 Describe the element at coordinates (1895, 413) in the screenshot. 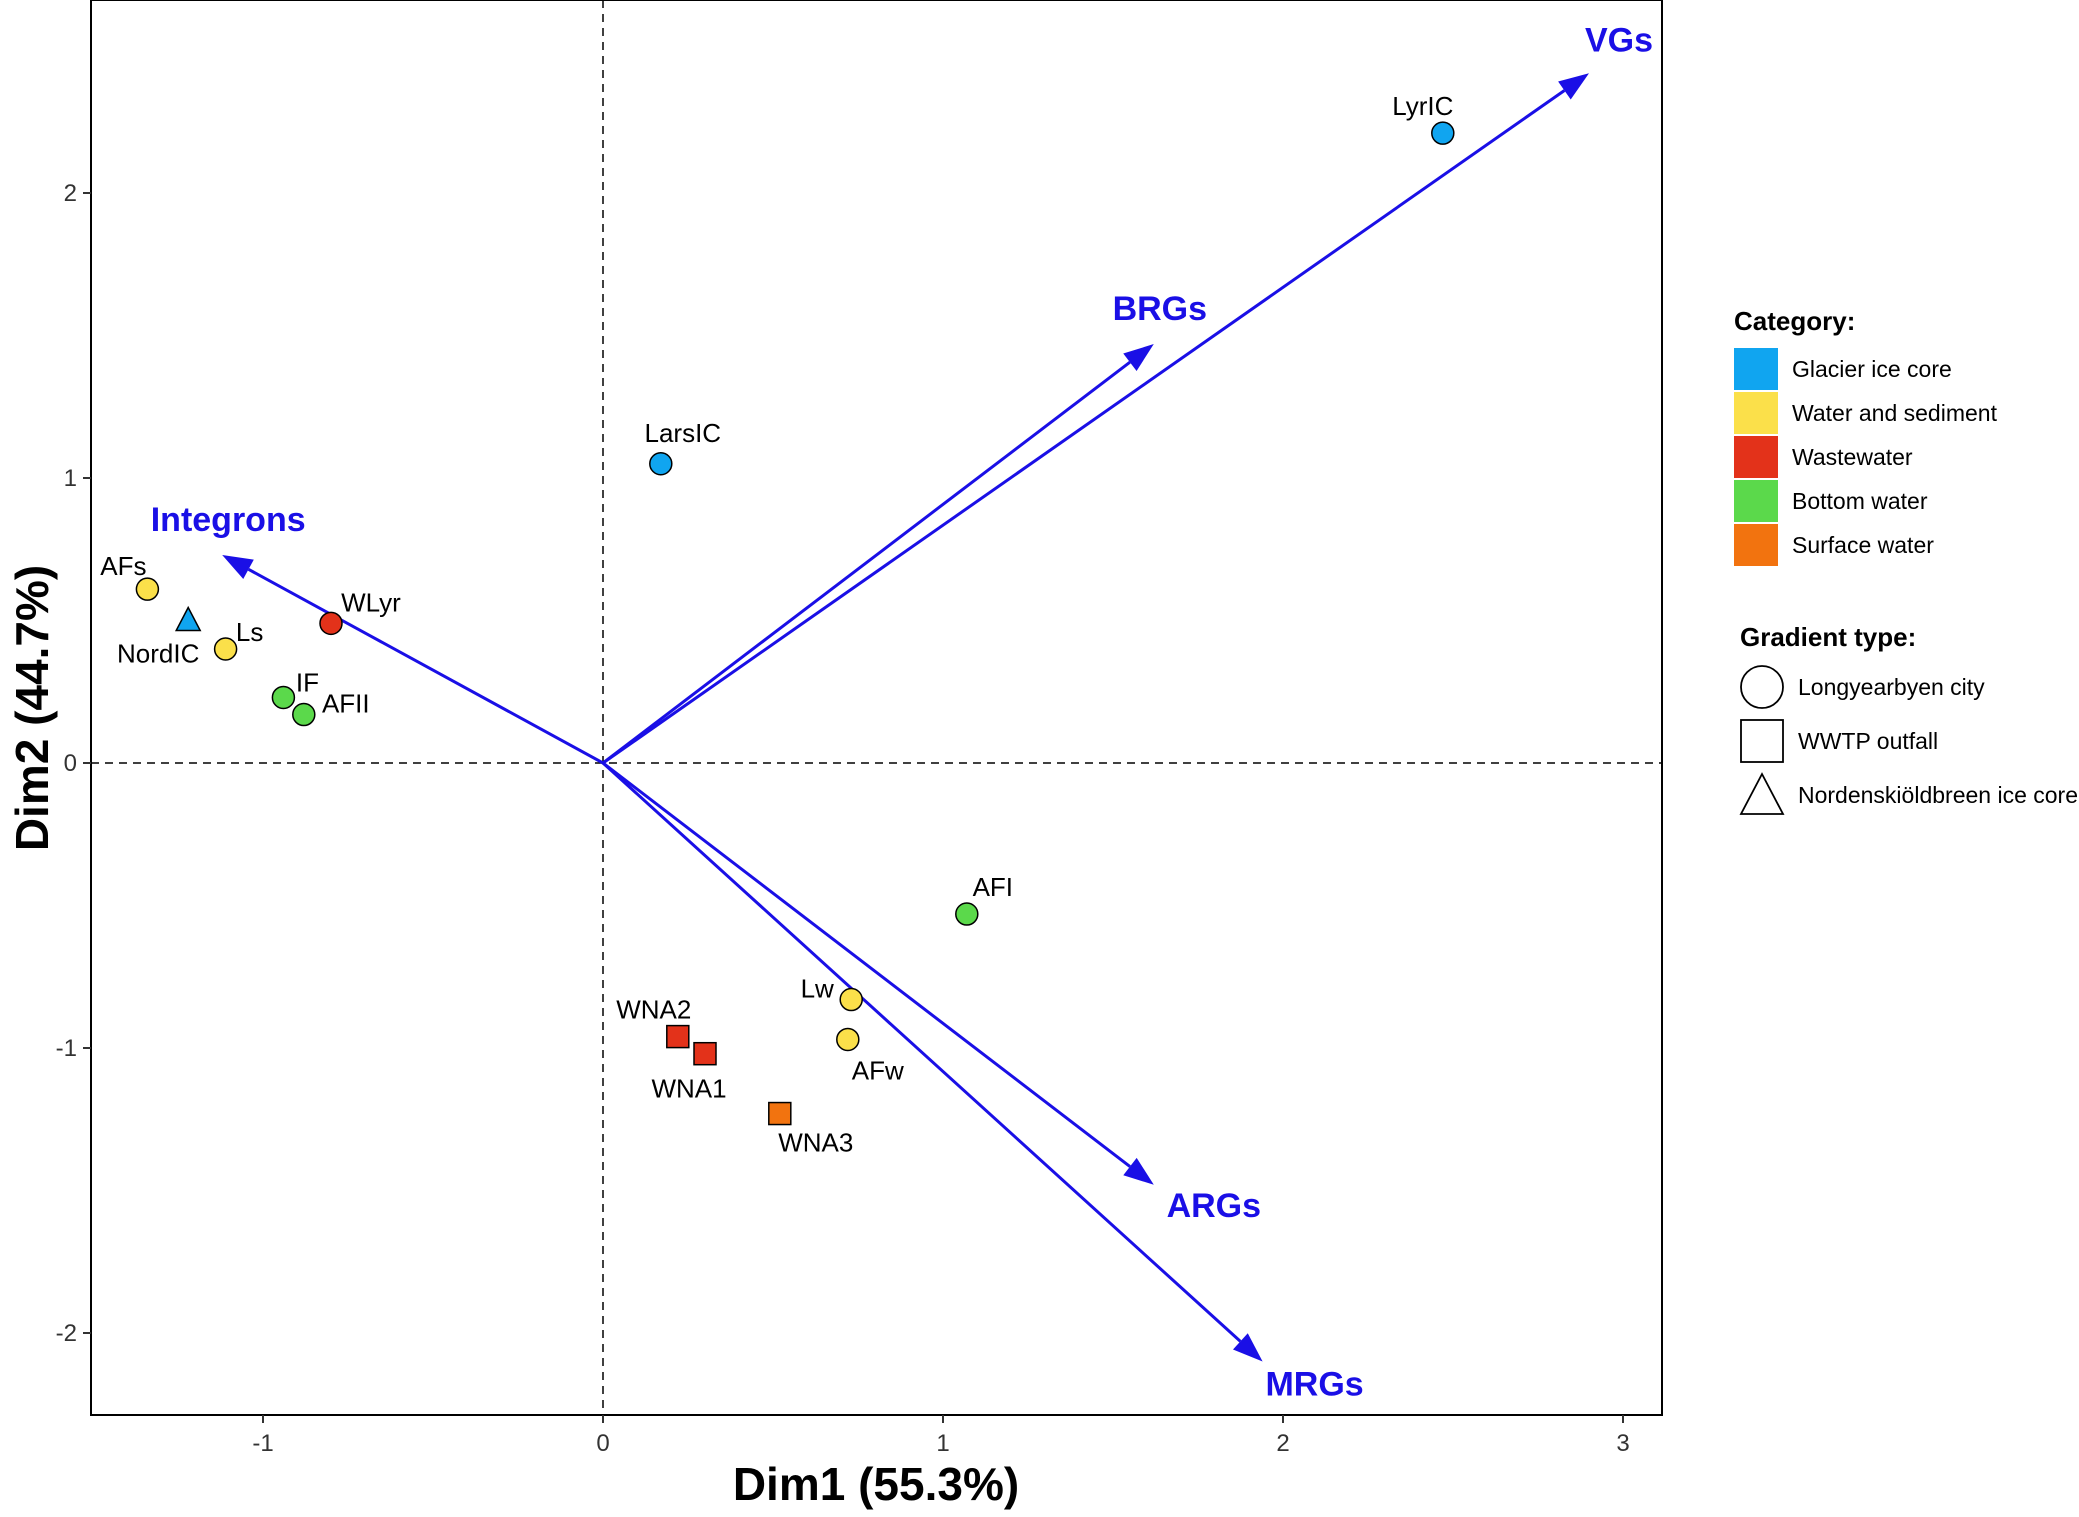

I see `legend-category-label: Water and sediment` at that location.